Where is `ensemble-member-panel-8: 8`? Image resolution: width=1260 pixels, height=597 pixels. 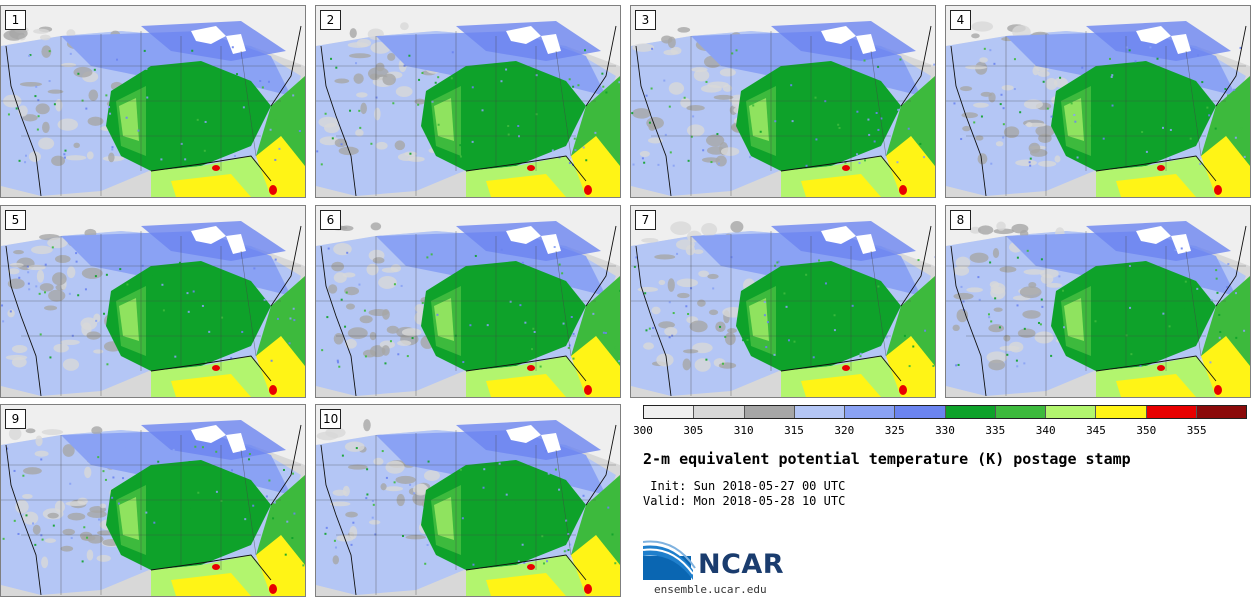 ensemble-member-panel-8: 8 is located at coordinates (1098, 301).